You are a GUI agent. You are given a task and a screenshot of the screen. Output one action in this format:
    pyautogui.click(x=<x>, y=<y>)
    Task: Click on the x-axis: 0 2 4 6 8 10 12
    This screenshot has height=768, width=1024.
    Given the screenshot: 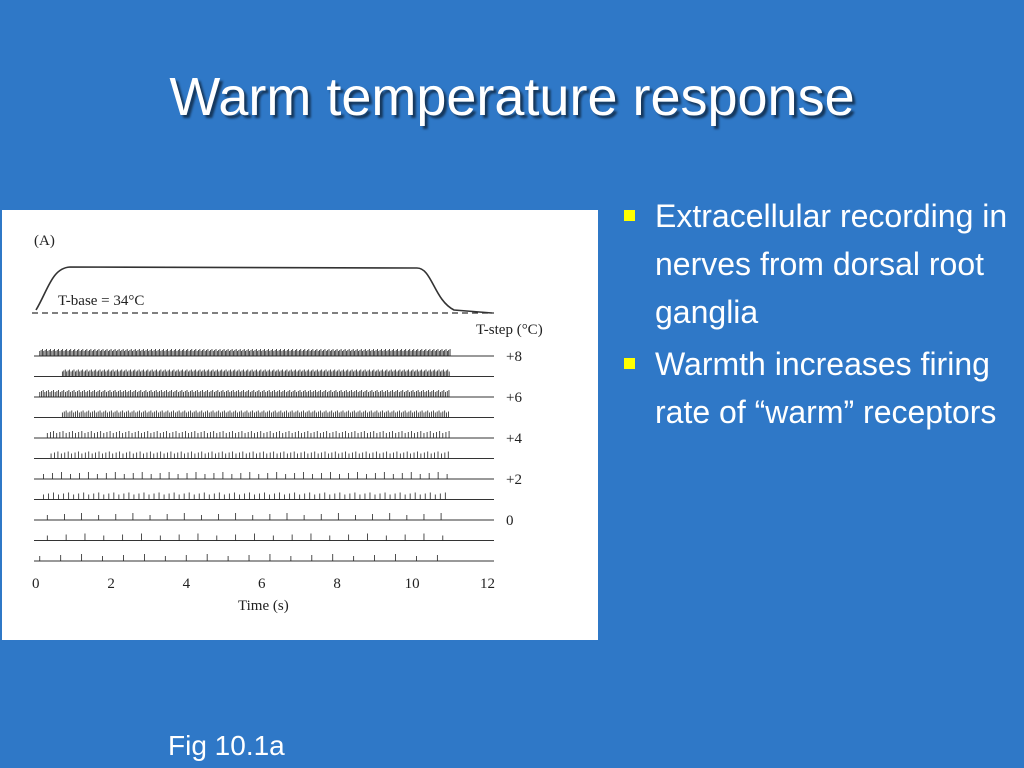 What is the action you would take?
    pyautogui.click(x=263, y=584)
    